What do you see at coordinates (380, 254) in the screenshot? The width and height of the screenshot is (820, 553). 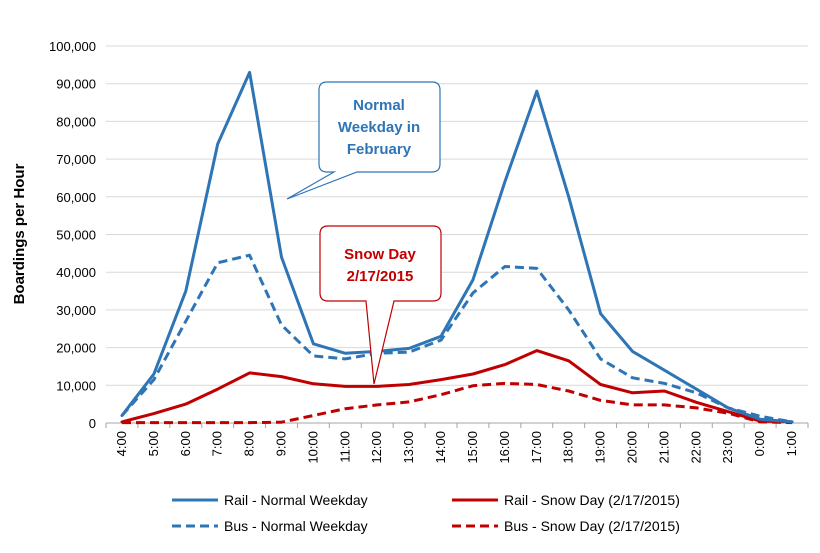 I see `callout-line: Snow Day` at bounding box center [380, 254].